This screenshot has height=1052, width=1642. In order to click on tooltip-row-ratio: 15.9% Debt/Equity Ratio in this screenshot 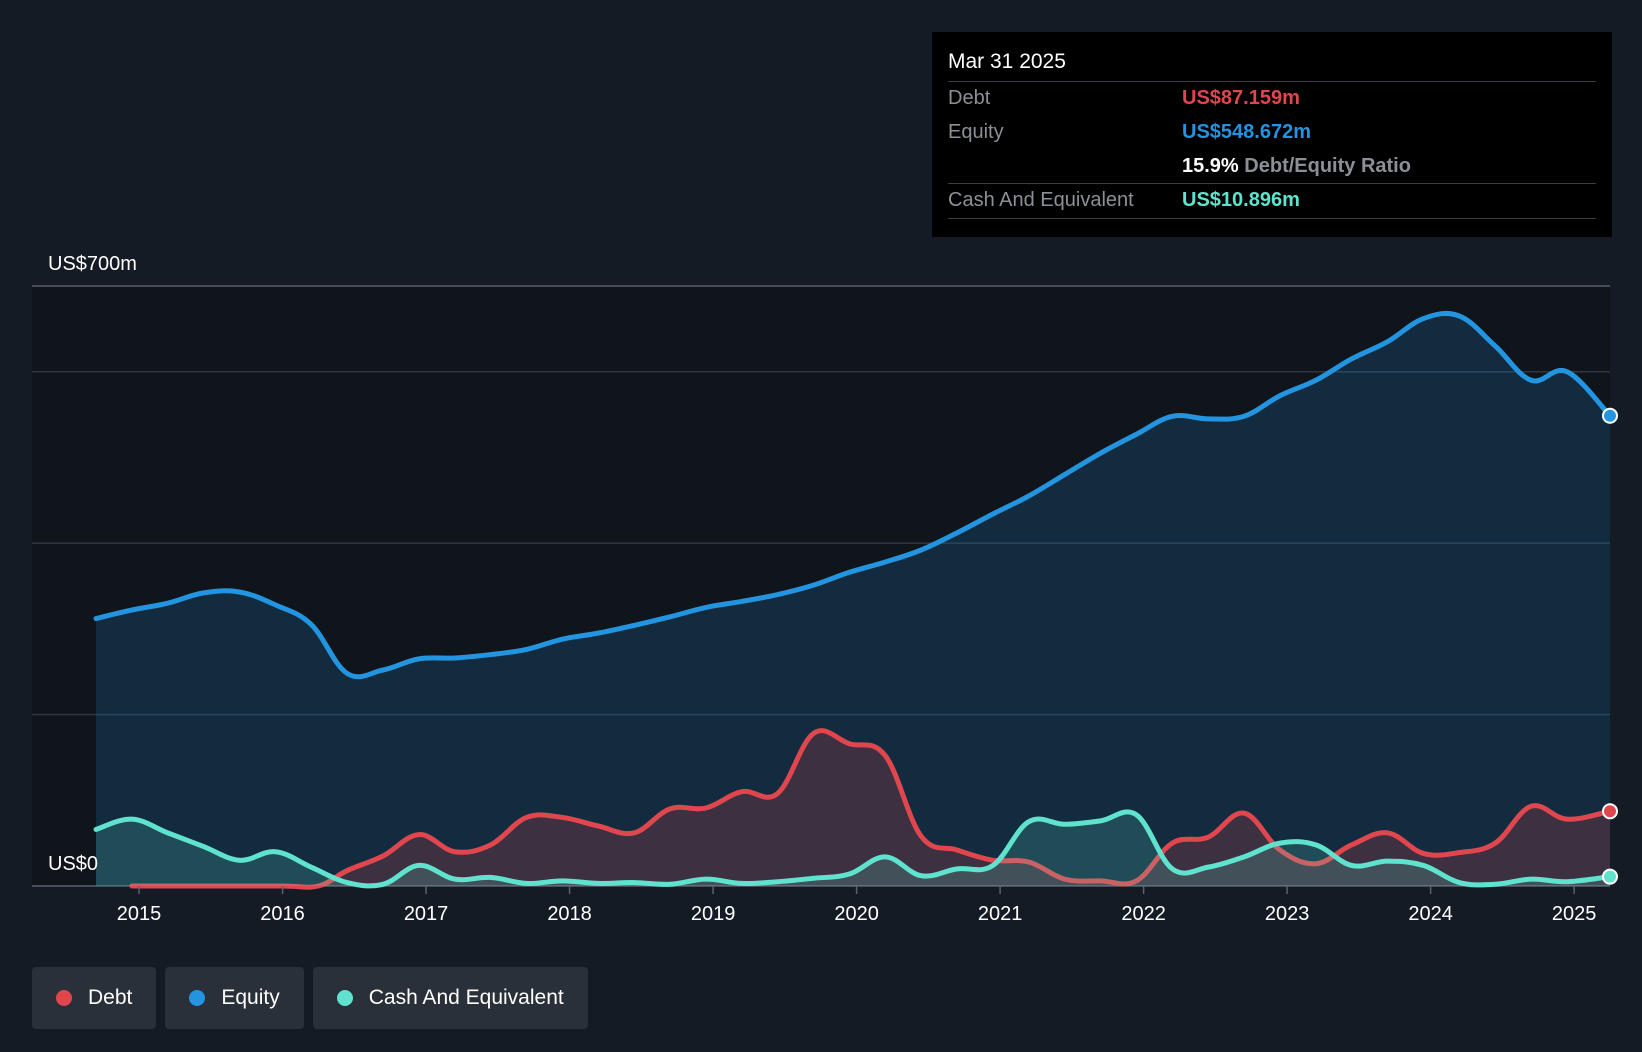, I will do `click(1272, 166)`.